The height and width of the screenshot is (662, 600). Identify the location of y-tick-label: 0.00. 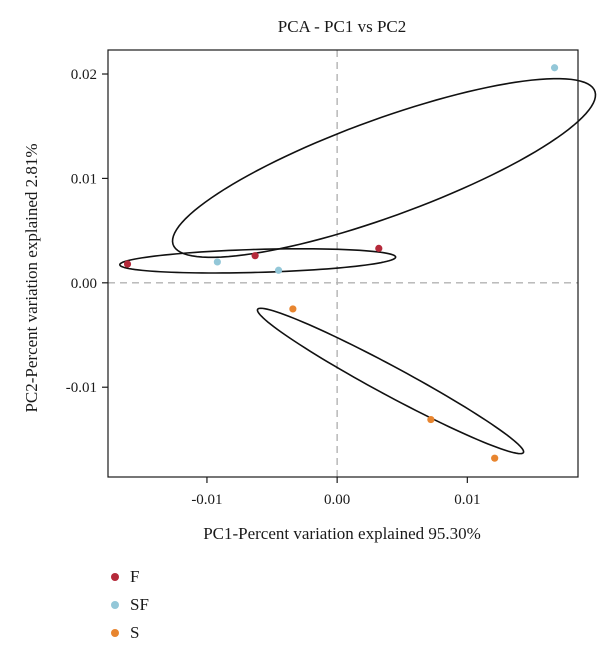
(84, 284).